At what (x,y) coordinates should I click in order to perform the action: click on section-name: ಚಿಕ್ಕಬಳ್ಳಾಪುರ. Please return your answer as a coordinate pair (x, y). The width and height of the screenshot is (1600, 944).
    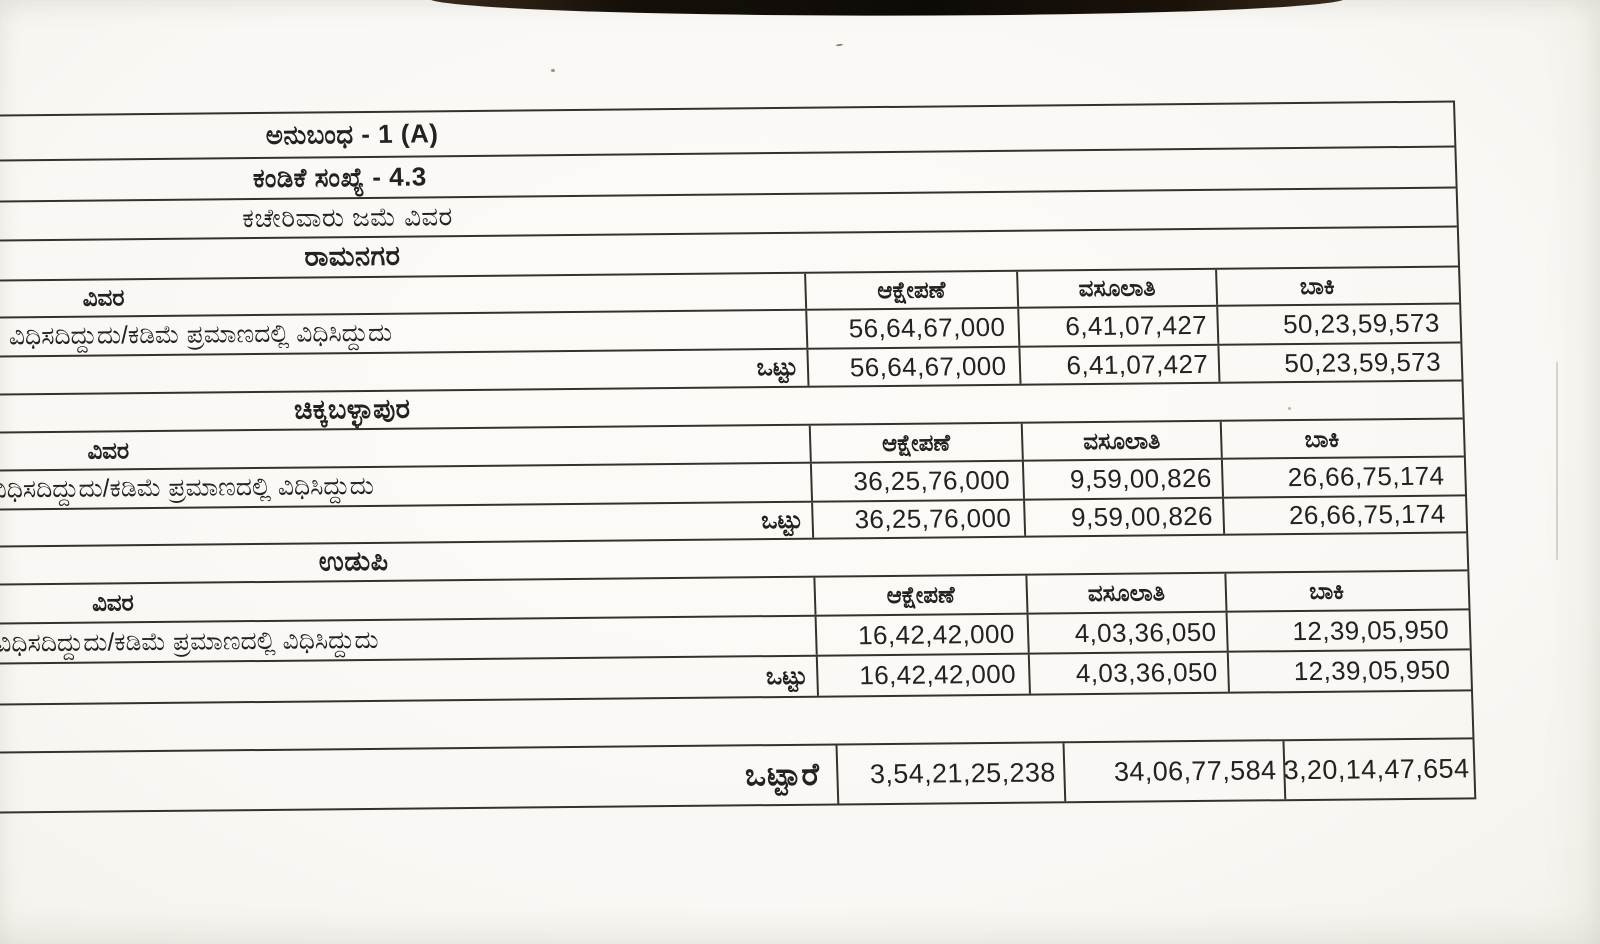
    Looking at the image, I should click on (352, 409).